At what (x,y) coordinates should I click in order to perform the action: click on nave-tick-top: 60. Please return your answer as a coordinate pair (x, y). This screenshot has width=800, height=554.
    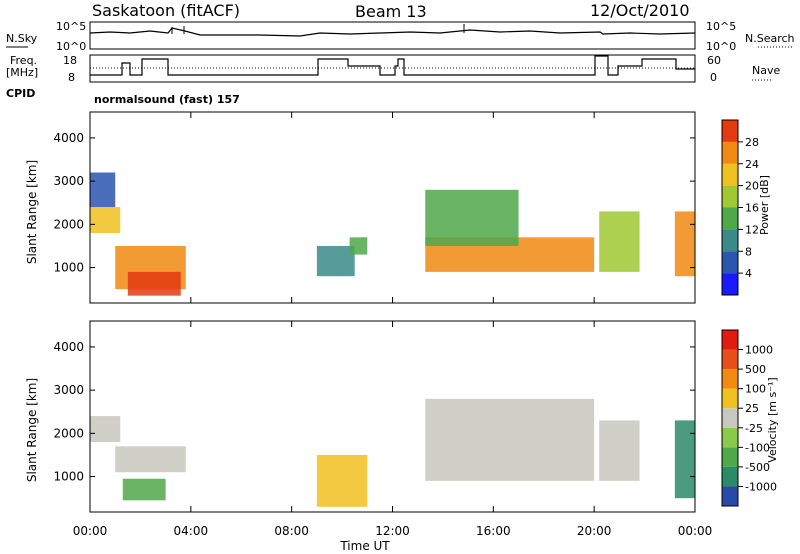
    Looking at the image, I should click on (714, 60).